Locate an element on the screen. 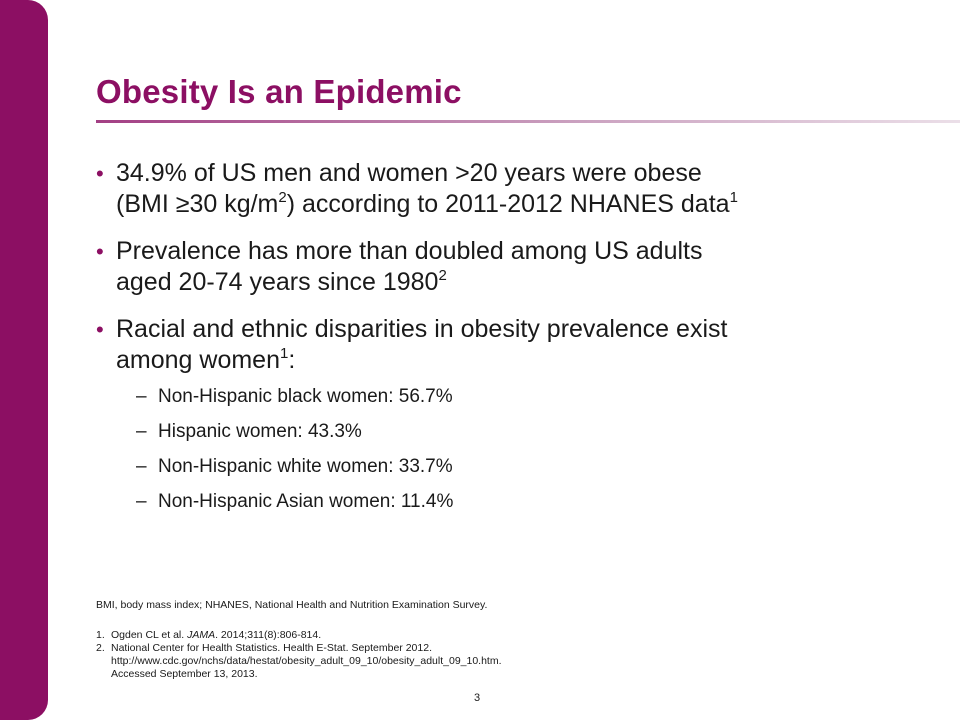 The width and height of the screenshot is (960, 720). title-divider is located at coordinates (528, 121).